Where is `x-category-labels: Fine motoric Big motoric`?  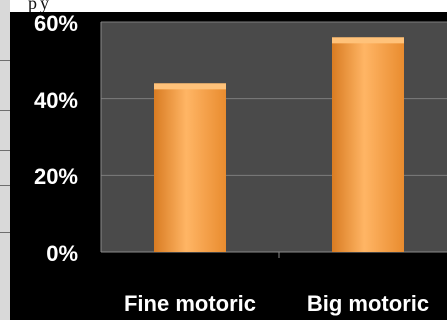
x-category-labels: Fine motoric Big motoric is located at coordinates (276, 303).